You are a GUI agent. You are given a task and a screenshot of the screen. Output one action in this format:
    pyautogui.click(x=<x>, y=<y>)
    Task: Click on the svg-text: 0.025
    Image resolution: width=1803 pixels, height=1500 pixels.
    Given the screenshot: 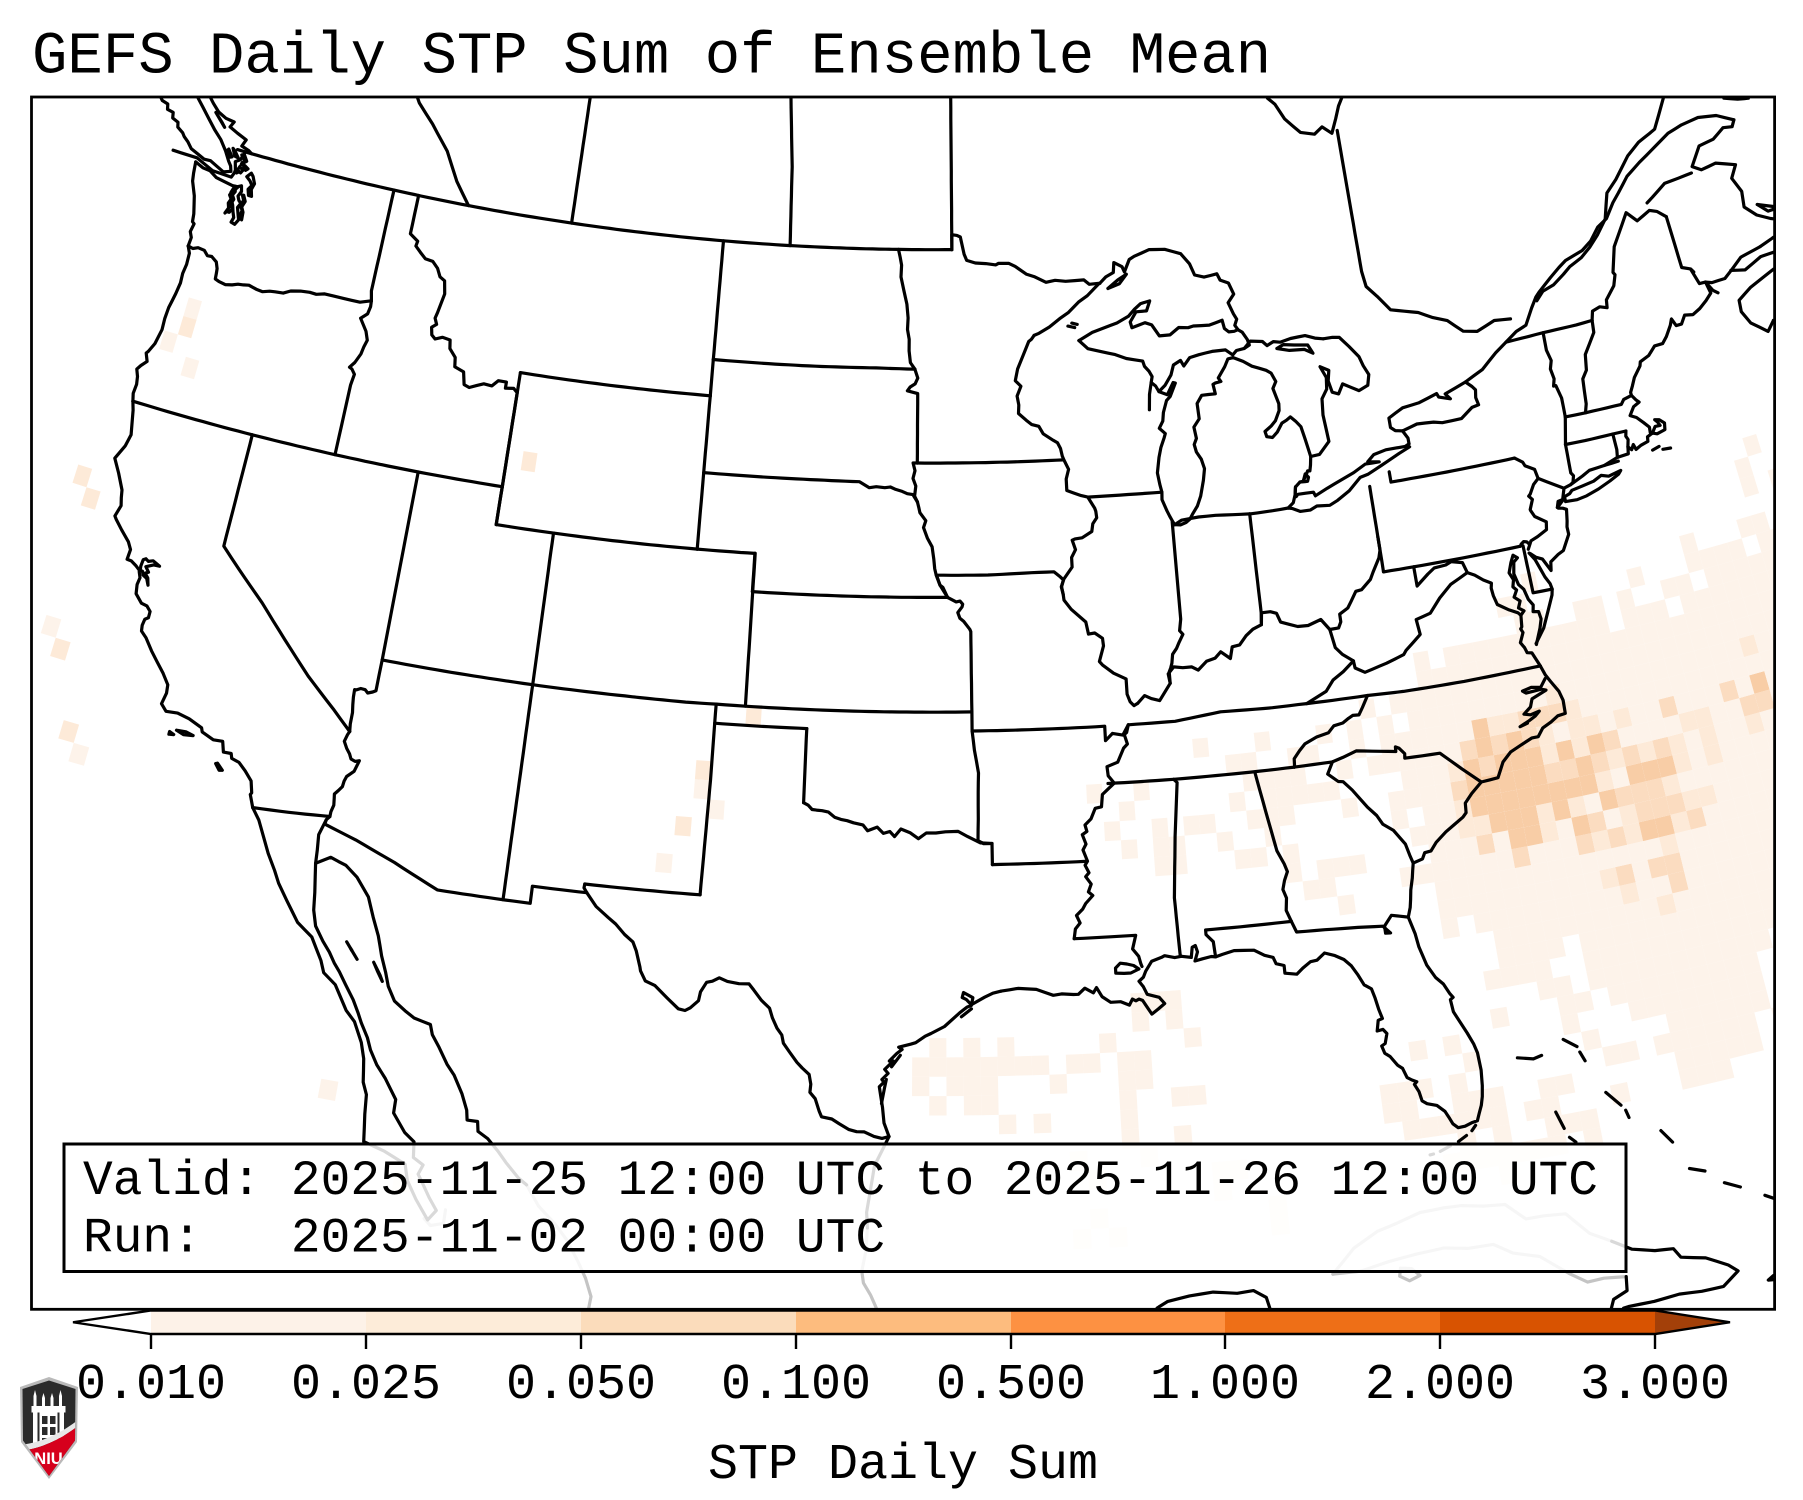 What is the action you would take?
    pyautogui.click(x=366, y=1385)
    